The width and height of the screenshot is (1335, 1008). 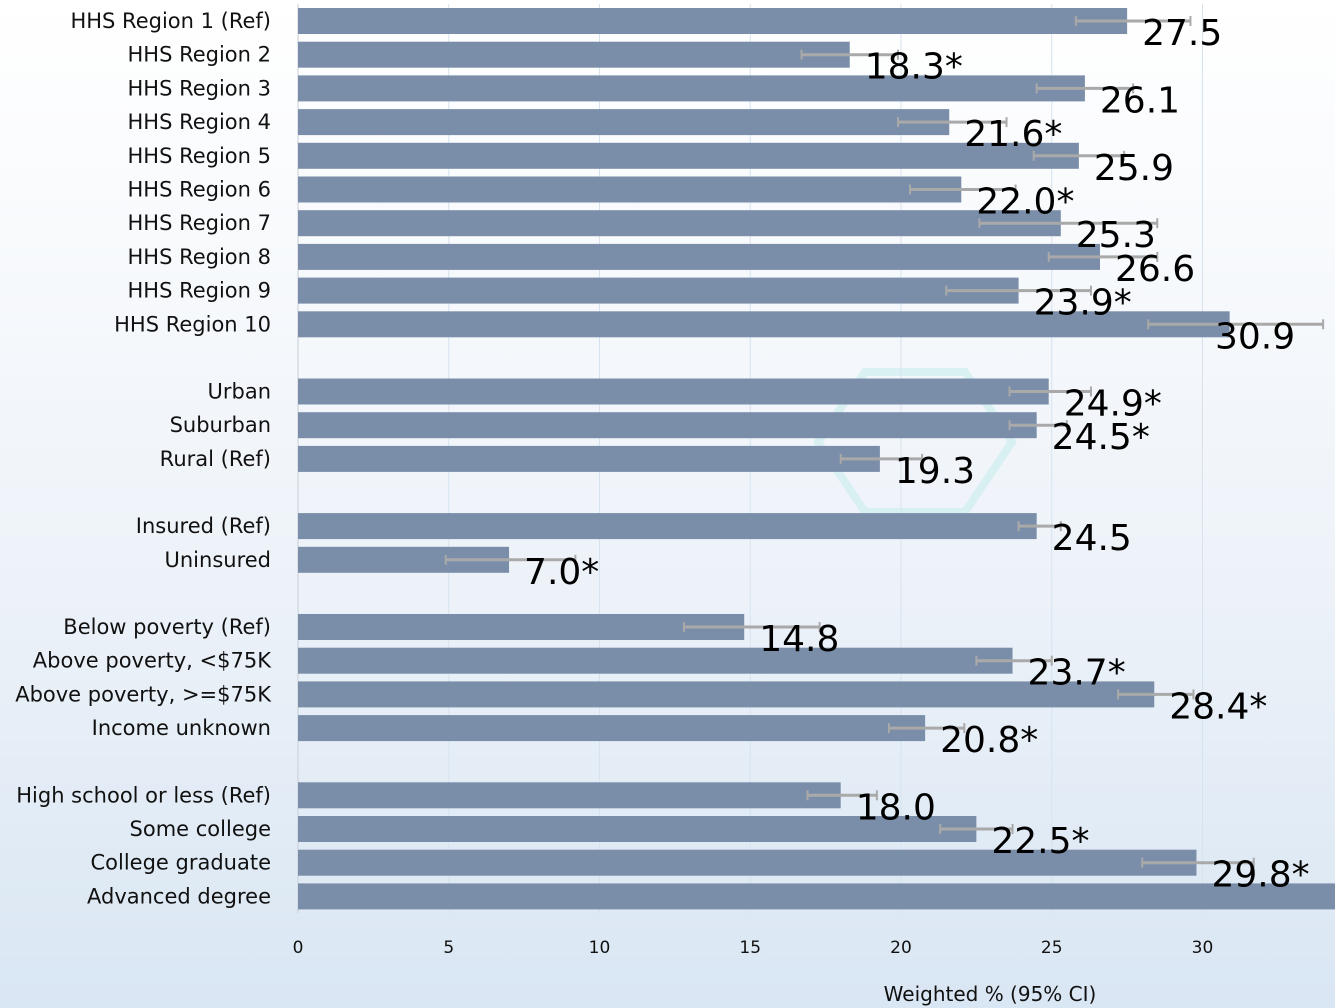 I want to click on category-label-some-college: Some college, so click(x=200, y=829).